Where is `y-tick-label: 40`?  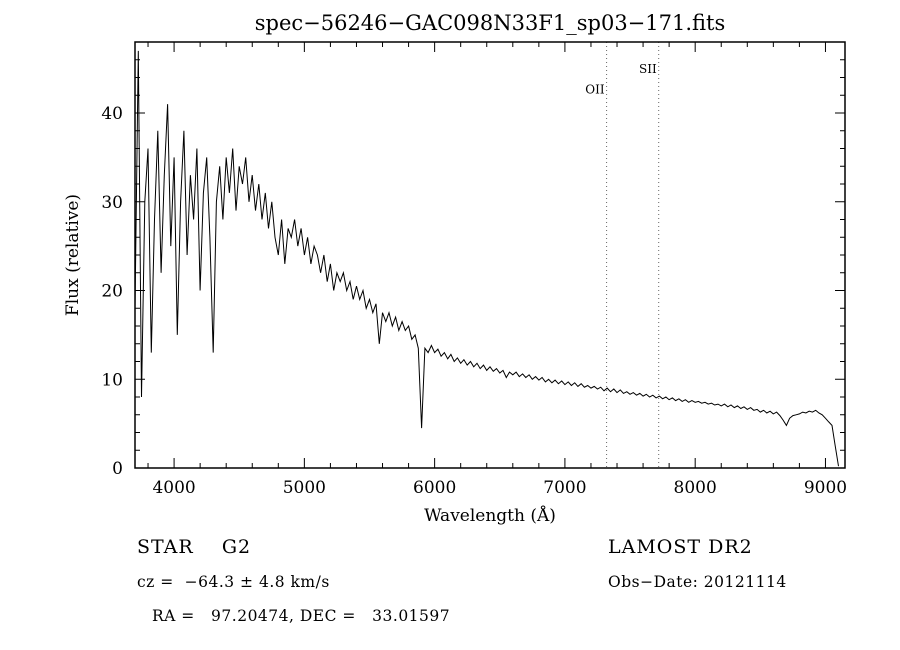 y-tick-label: 40 is located at coordinates (112, 114).